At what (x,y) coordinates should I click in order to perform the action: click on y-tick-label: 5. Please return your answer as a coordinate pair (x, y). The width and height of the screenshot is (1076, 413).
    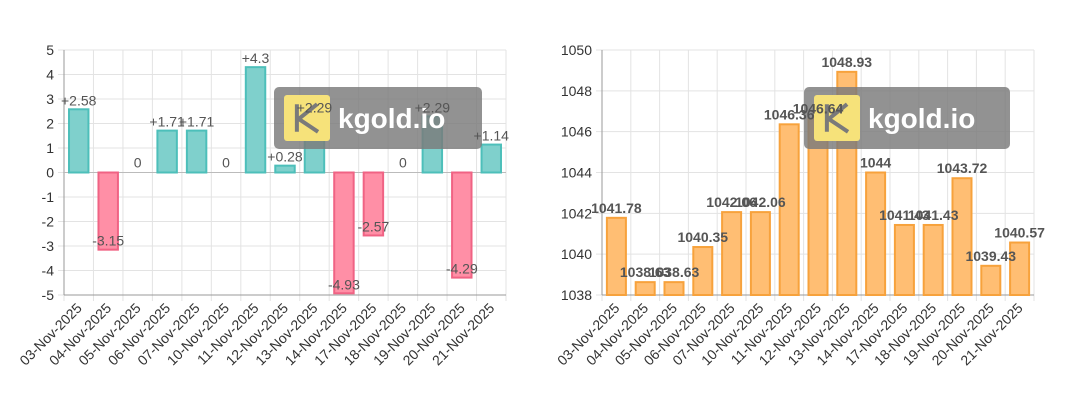
    Looking at the image, I should click on (50, 50).